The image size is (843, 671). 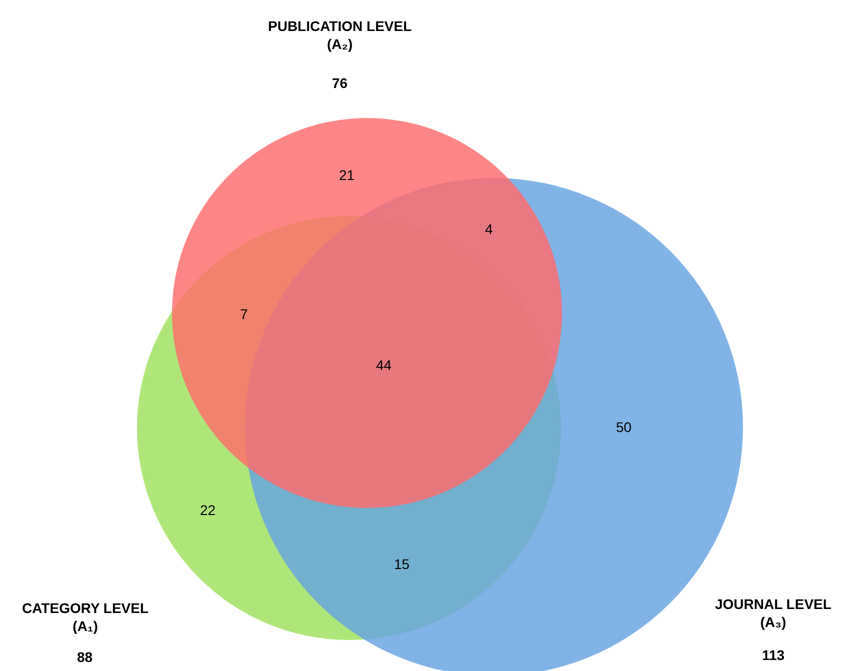 What do you see at coordinates (340, 35) in the screenshot?
I see `category-label: PUBLICATION LEVEL (A₂)` at bounding box center [340, 35].